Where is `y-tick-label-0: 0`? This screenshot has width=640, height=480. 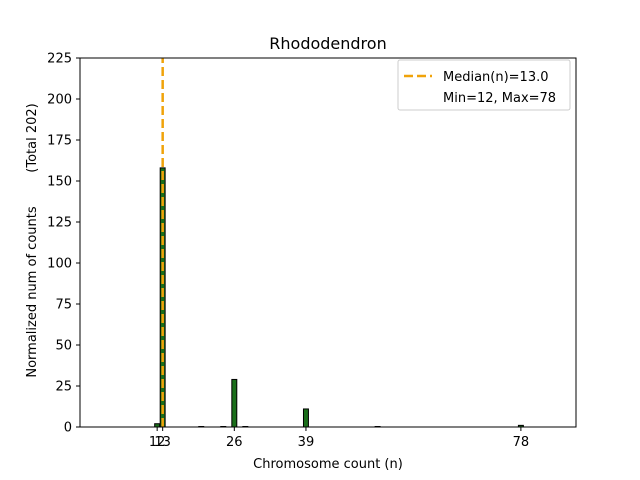 y-tick-label-0: 0 is located at coordinates (68, 428).